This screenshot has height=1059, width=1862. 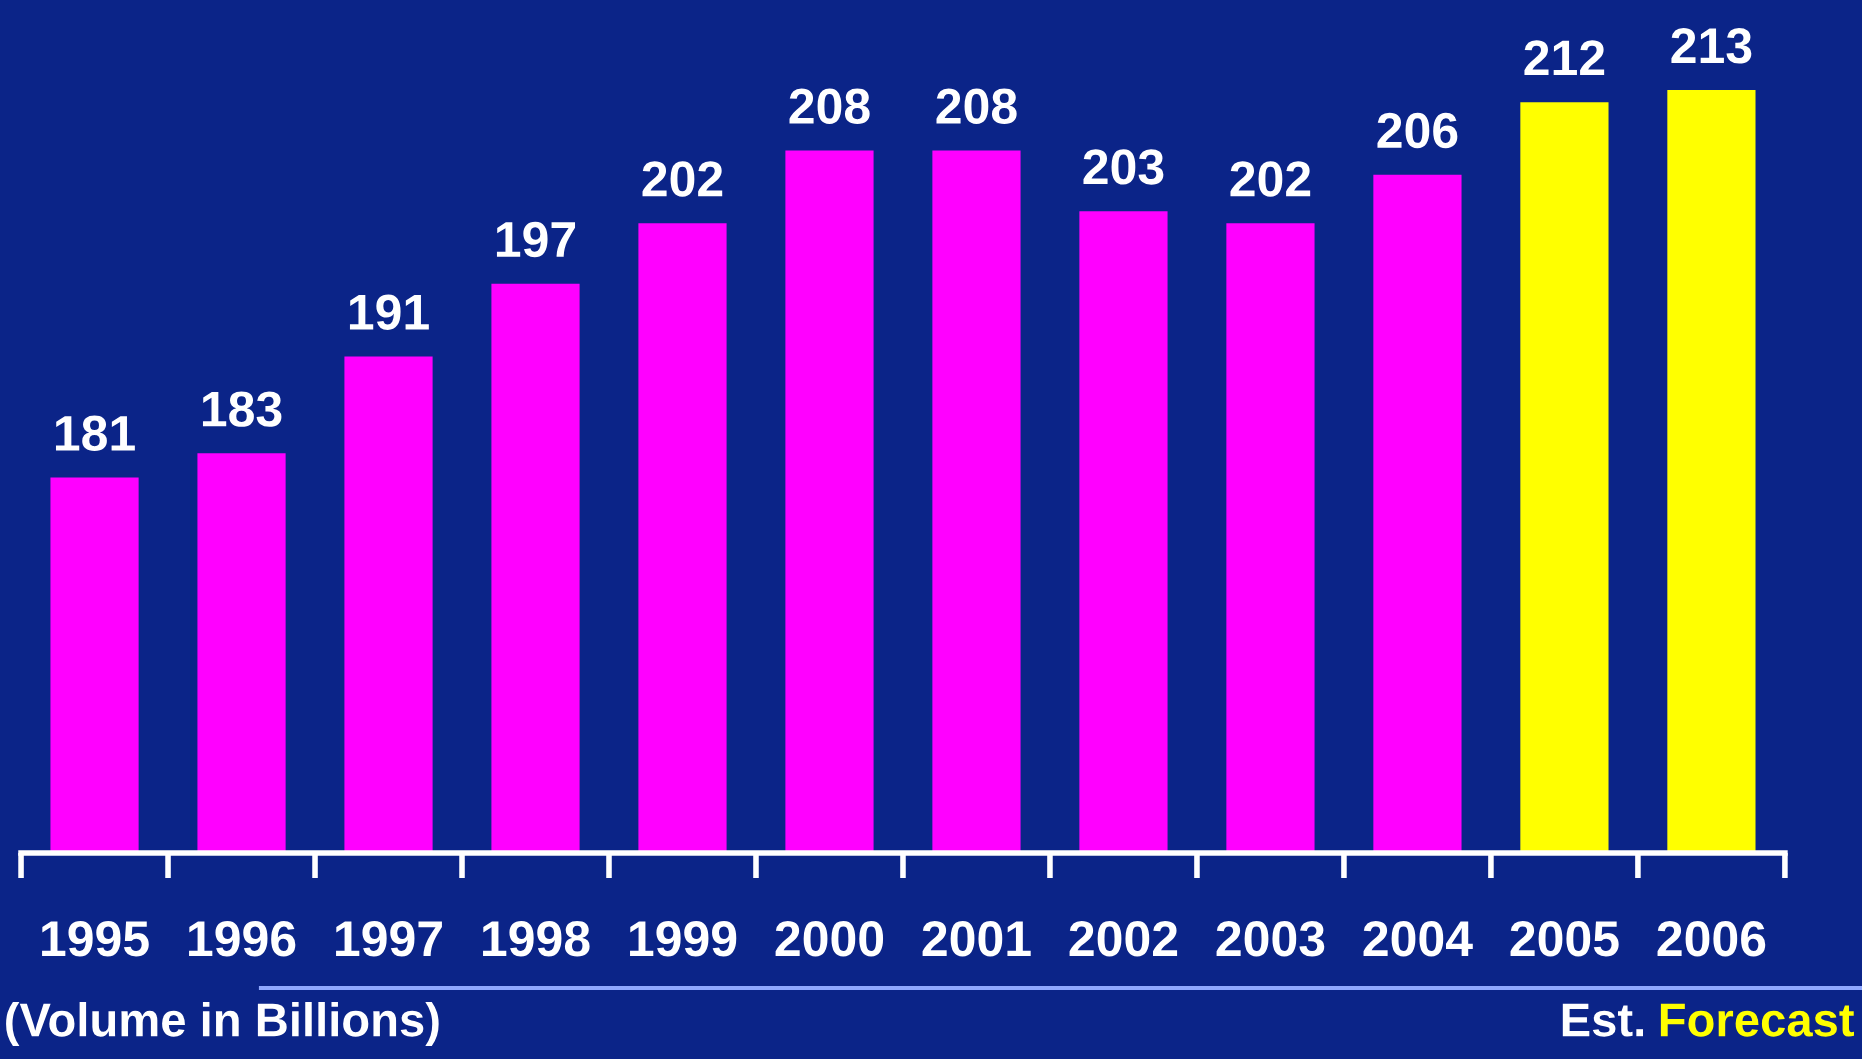 I want to click on x-tick-label: 2006, so click(x=1711, y=939).